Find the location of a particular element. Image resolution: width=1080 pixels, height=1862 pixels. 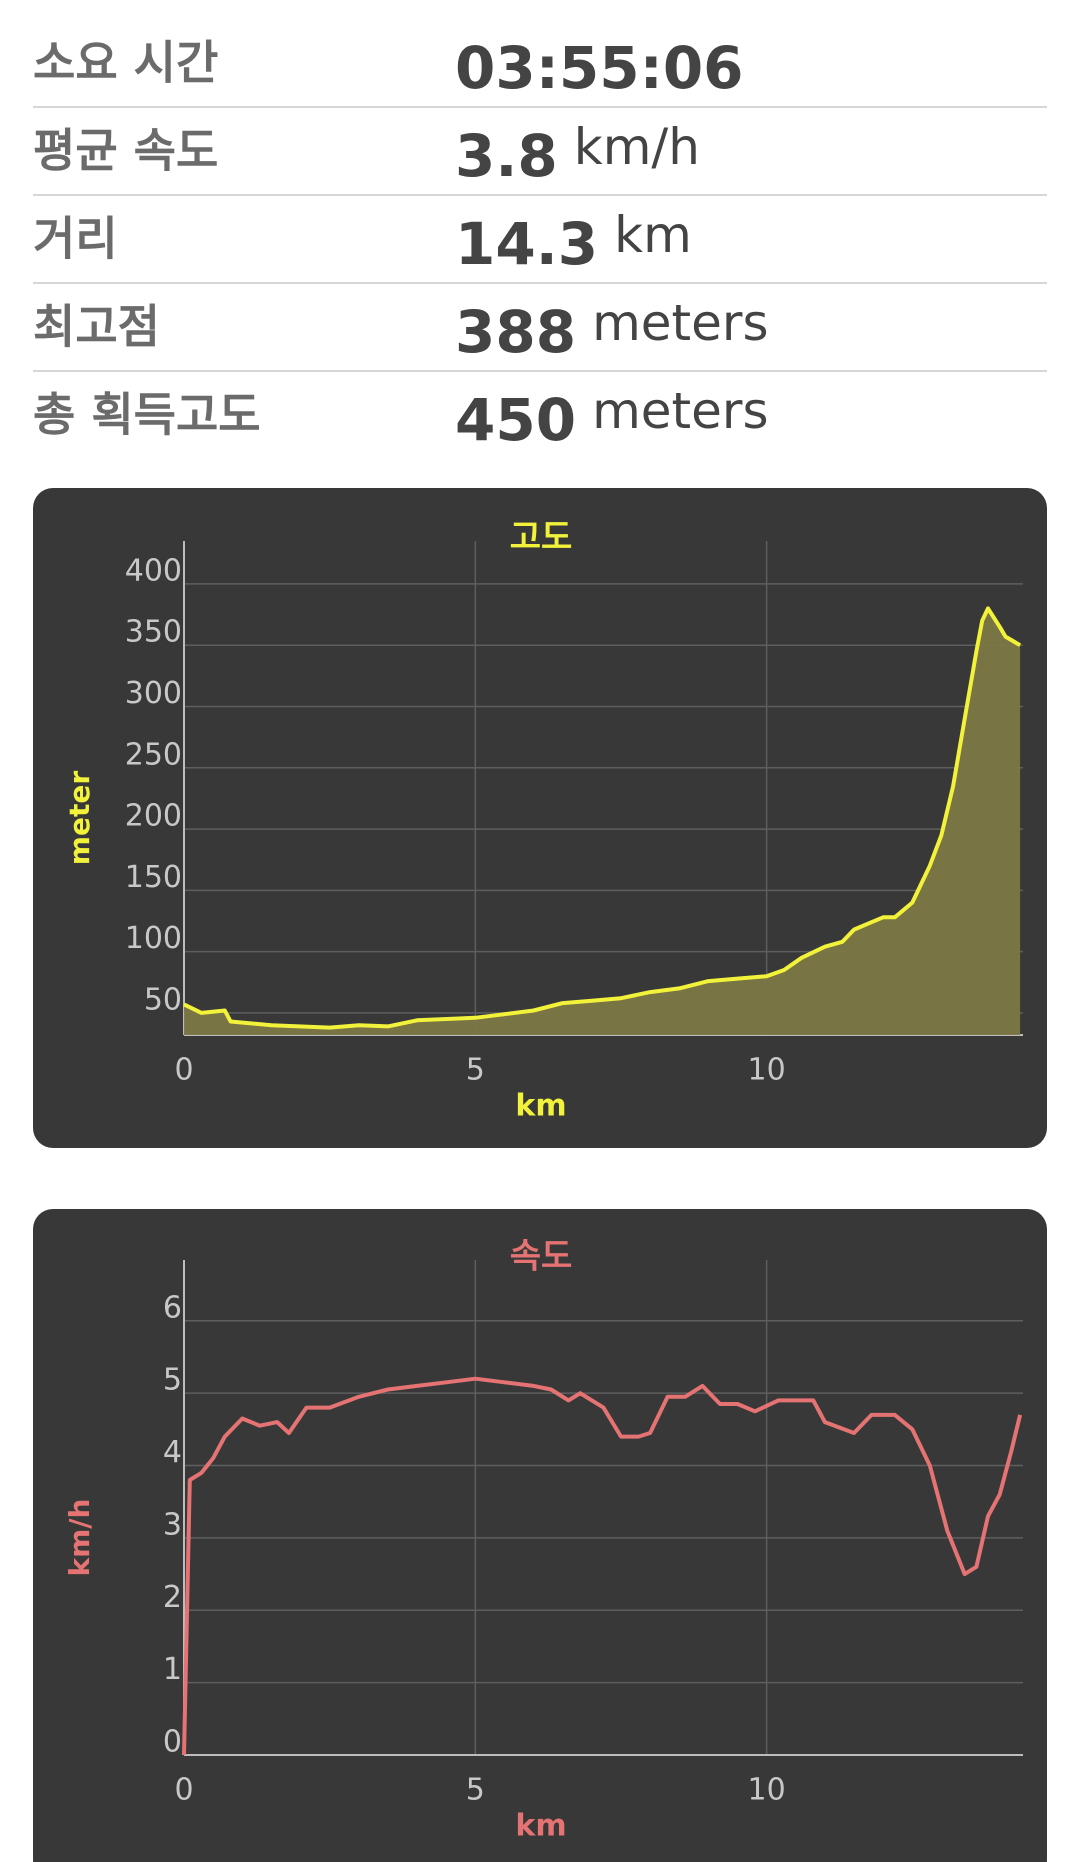

stat-label: 소요 시간 is located at coordinates (125, 63).